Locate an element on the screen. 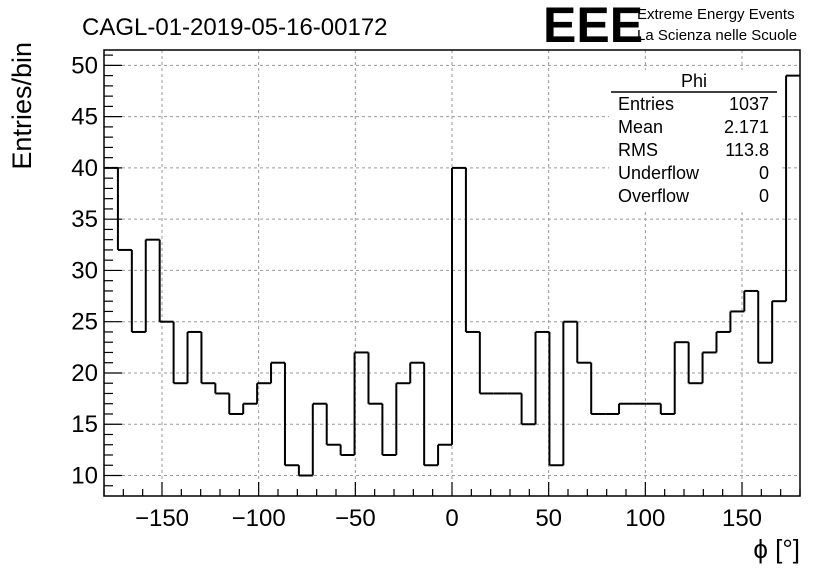  y-tick-label: 25 is located at coordinates (84, 322).